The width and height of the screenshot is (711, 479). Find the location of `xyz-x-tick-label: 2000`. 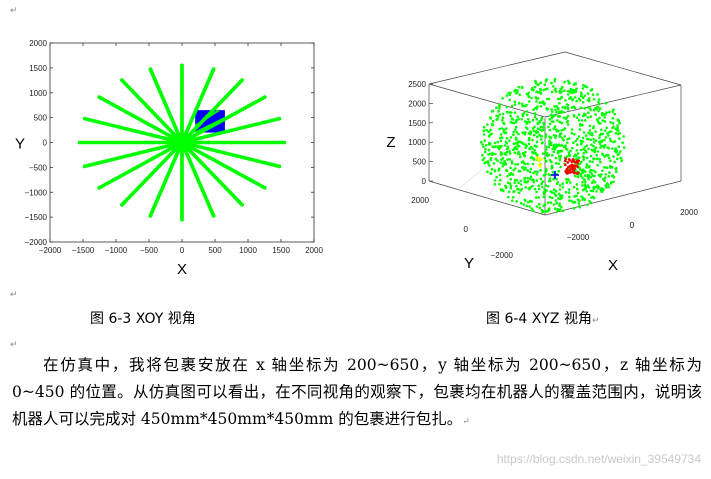

xyz-x-tick-label: 2000 is located at coordinates (689, 212).